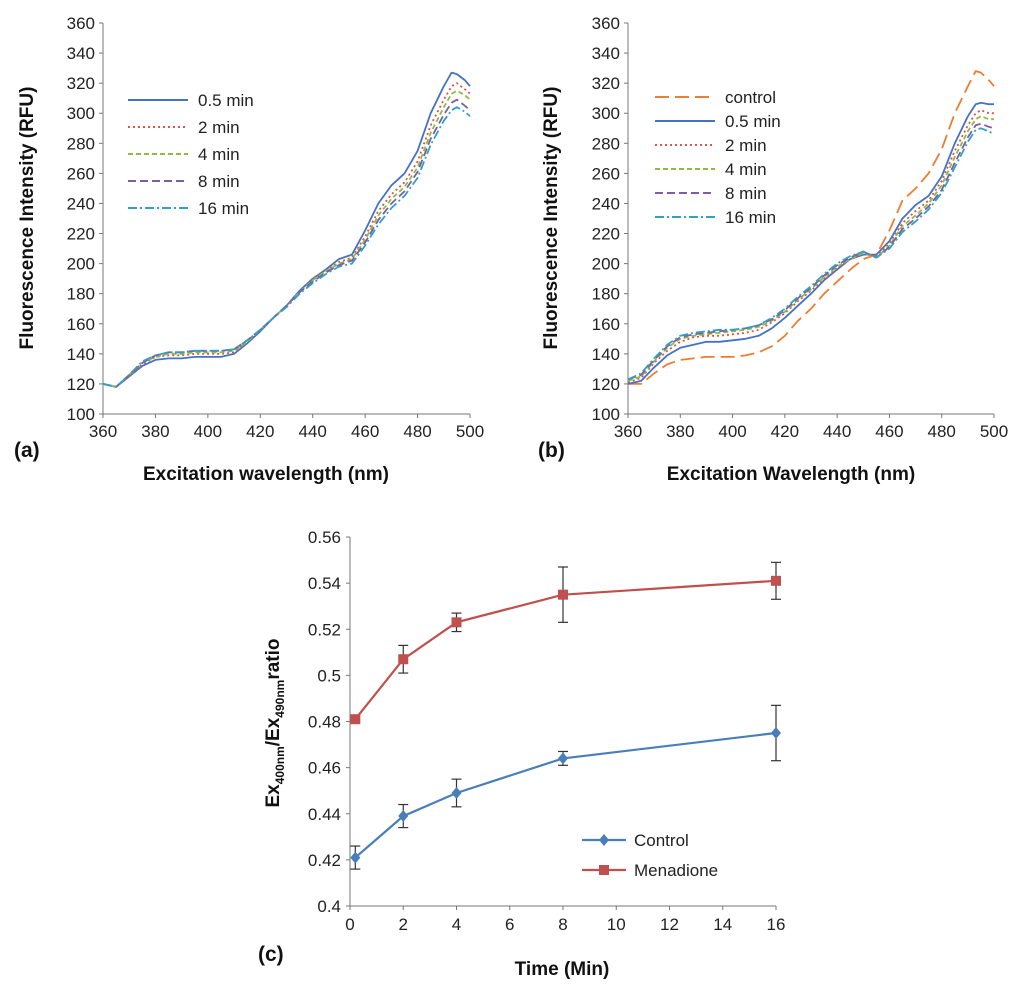 This screenshot has height=991, width=1024. I want to click on panel-c-legend-label: Control, so click(661, 840).